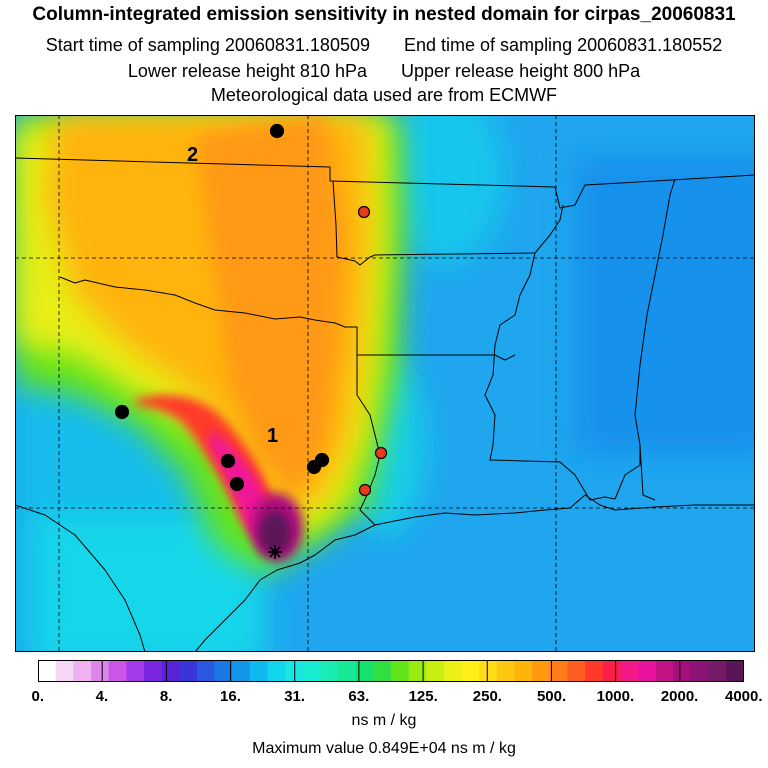 This screenshot has height=768, width=768. I want to click on colorbar-tick-label: 8., so click(166, 696).